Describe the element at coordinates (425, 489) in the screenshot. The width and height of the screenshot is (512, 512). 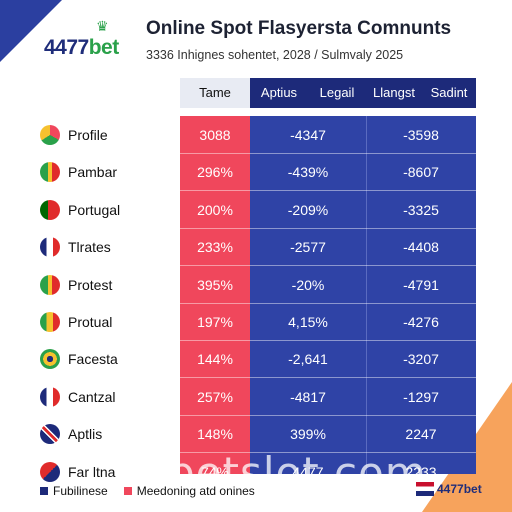
I see `flag-icon-footer` at that location.